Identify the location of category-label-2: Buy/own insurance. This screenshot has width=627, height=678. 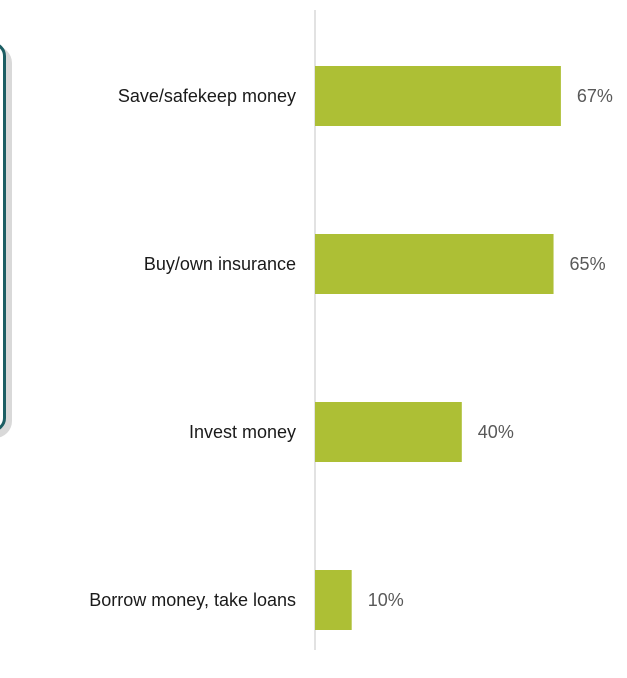
(220, 264).